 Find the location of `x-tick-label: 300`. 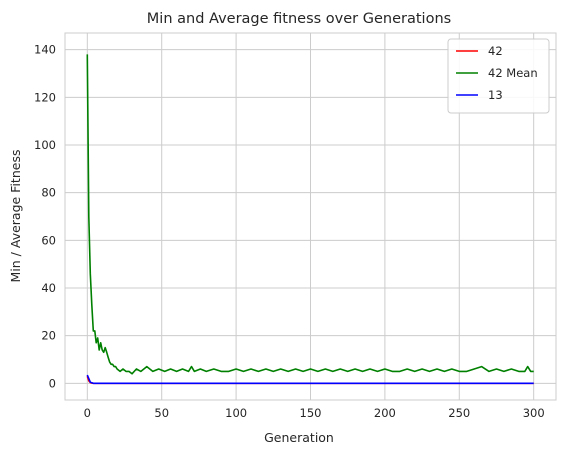

x-tick-label: 300 is located at coordinates (534, 413).